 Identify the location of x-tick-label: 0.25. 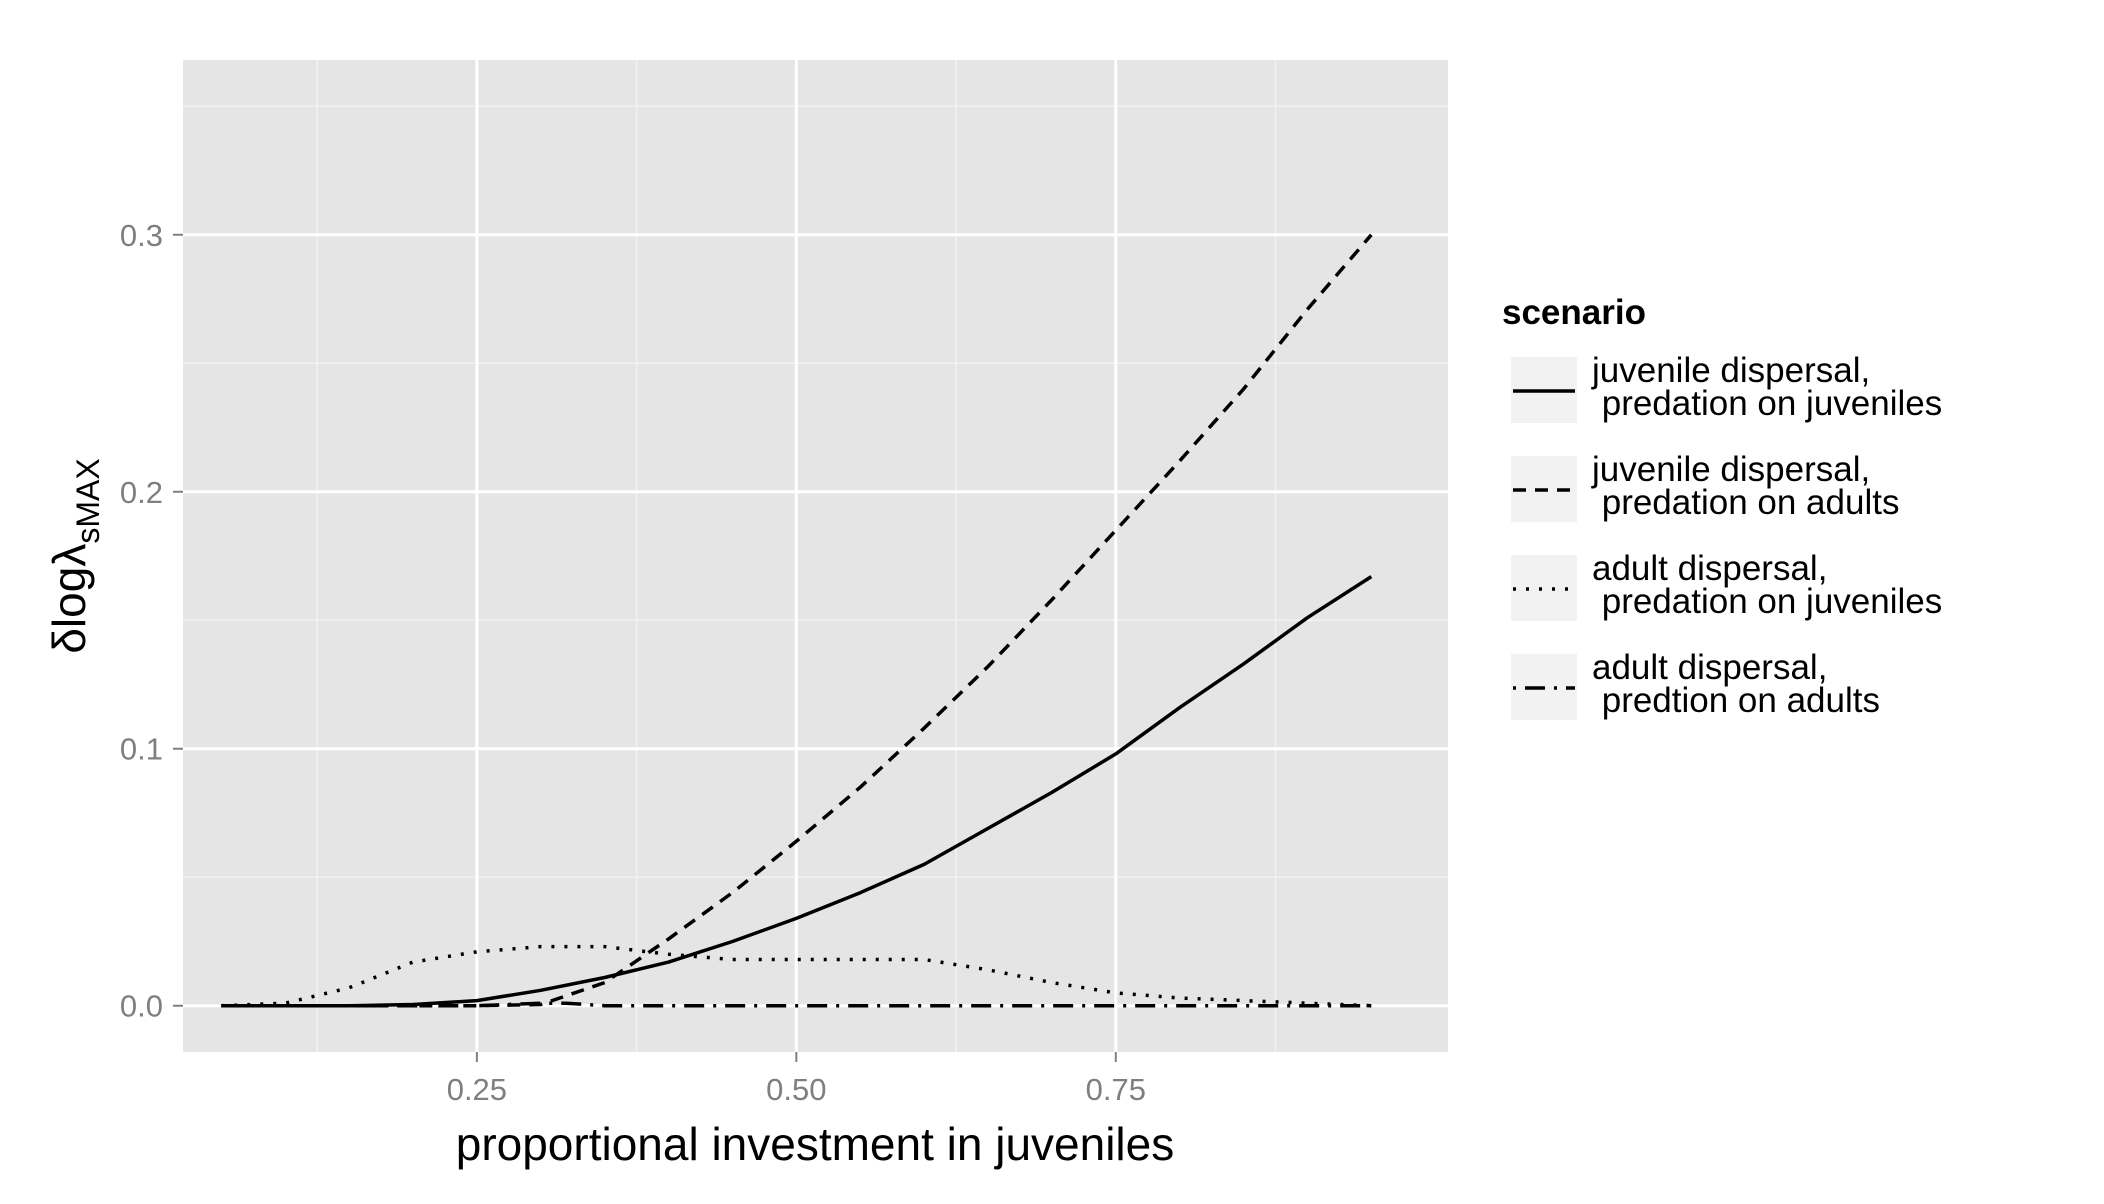
(477, 1089).